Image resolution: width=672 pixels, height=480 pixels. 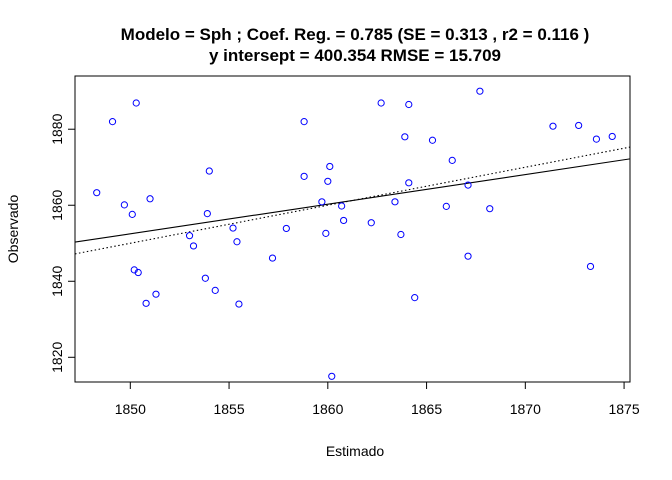 I want to click on y-tick-label: 1820, so click(x=57, y=357).